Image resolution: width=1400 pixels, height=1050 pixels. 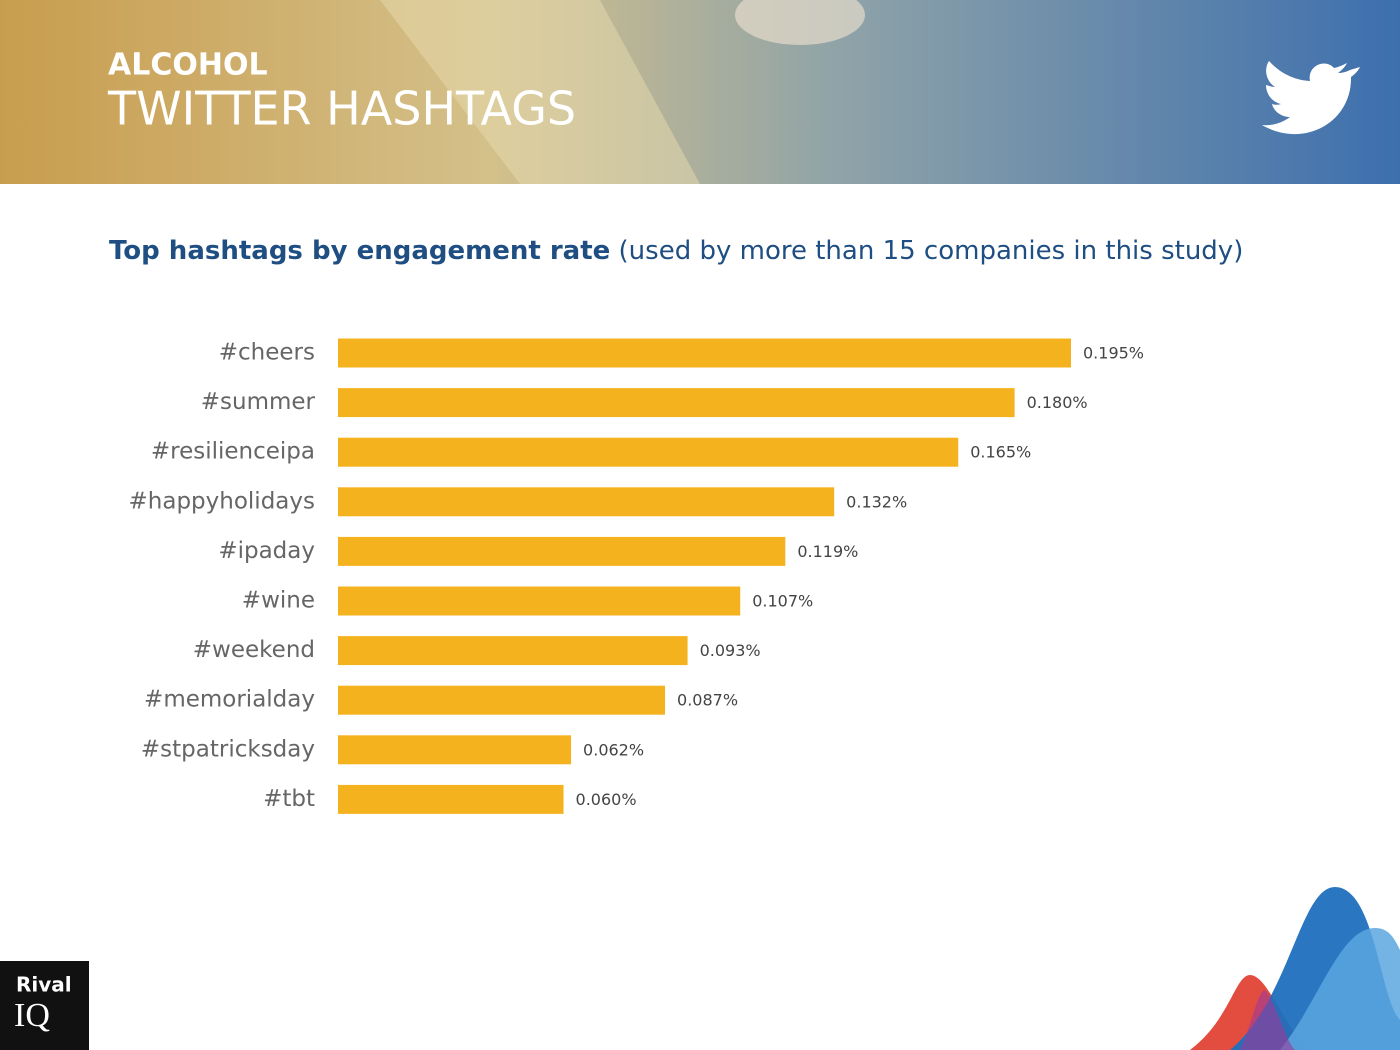 I want to click on value-label: 0.062%, so click(x=613, y=749).